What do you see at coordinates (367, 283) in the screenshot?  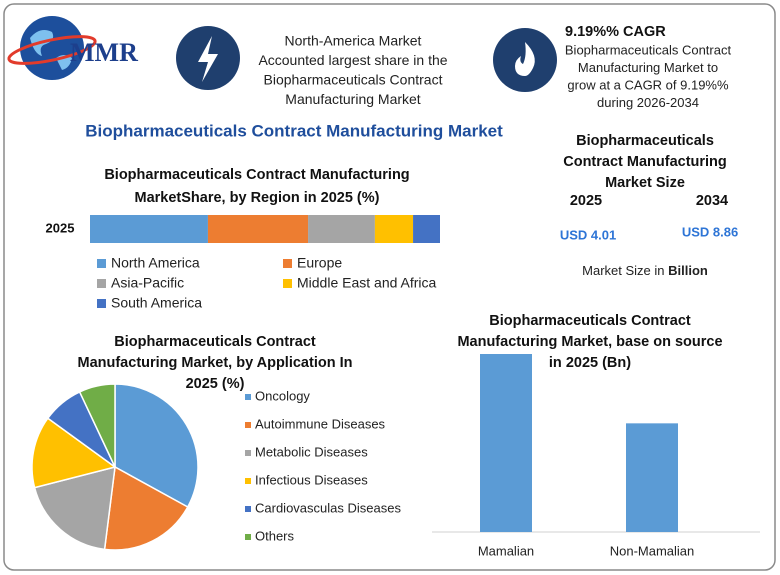 I see `legend-label: Middle East and Africa` at bounding box center [367, 283].